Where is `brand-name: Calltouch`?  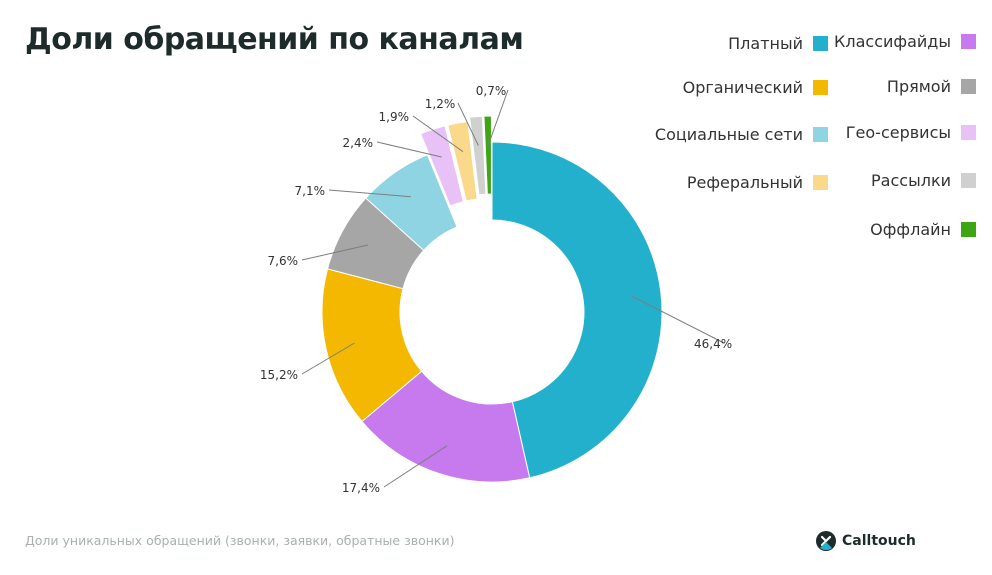 brand-name: Calltouch is located at coordinates (879, 541).